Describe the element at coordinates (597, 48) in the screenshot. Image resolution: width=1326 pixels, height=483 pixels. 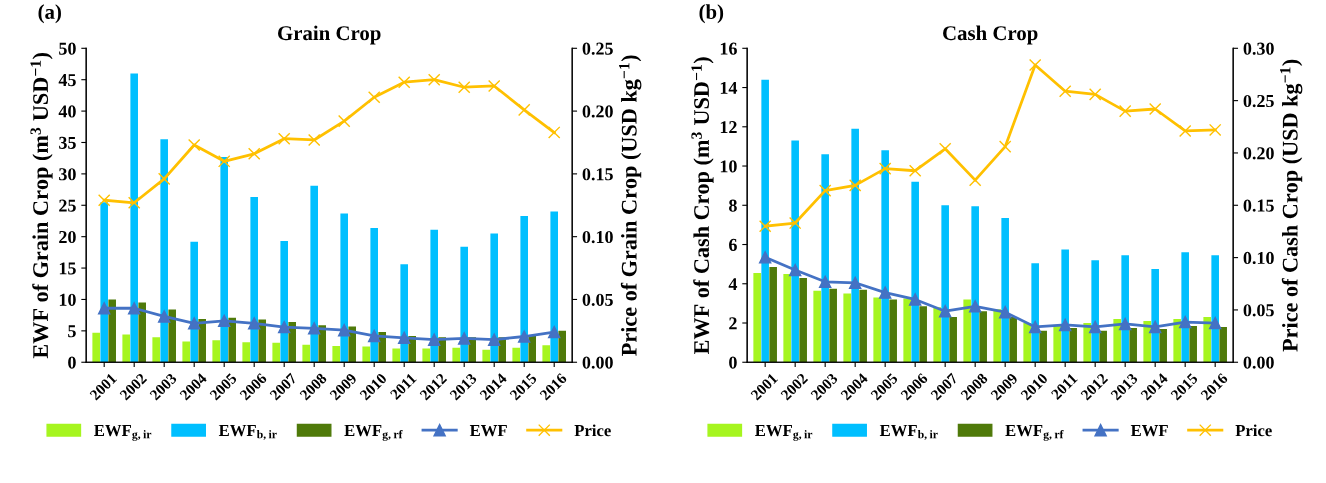
I see `y2-tick-label: 0.25` at that location.